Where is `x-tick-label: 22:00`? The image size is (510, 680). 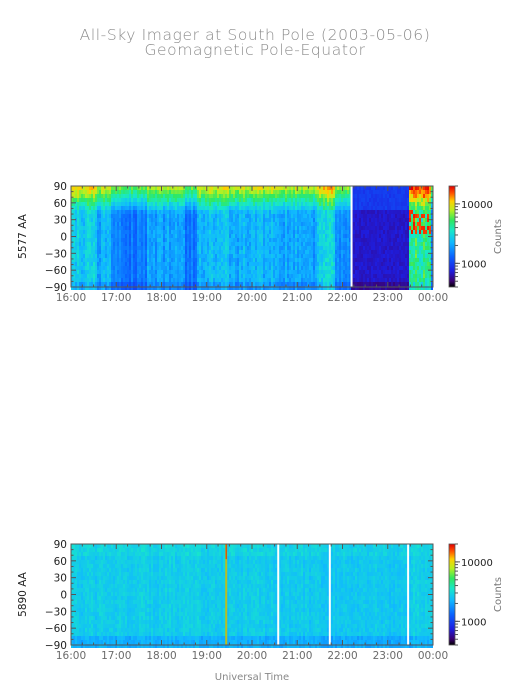 x-tick-label: 22:00 is located at coordinates (342, 298).